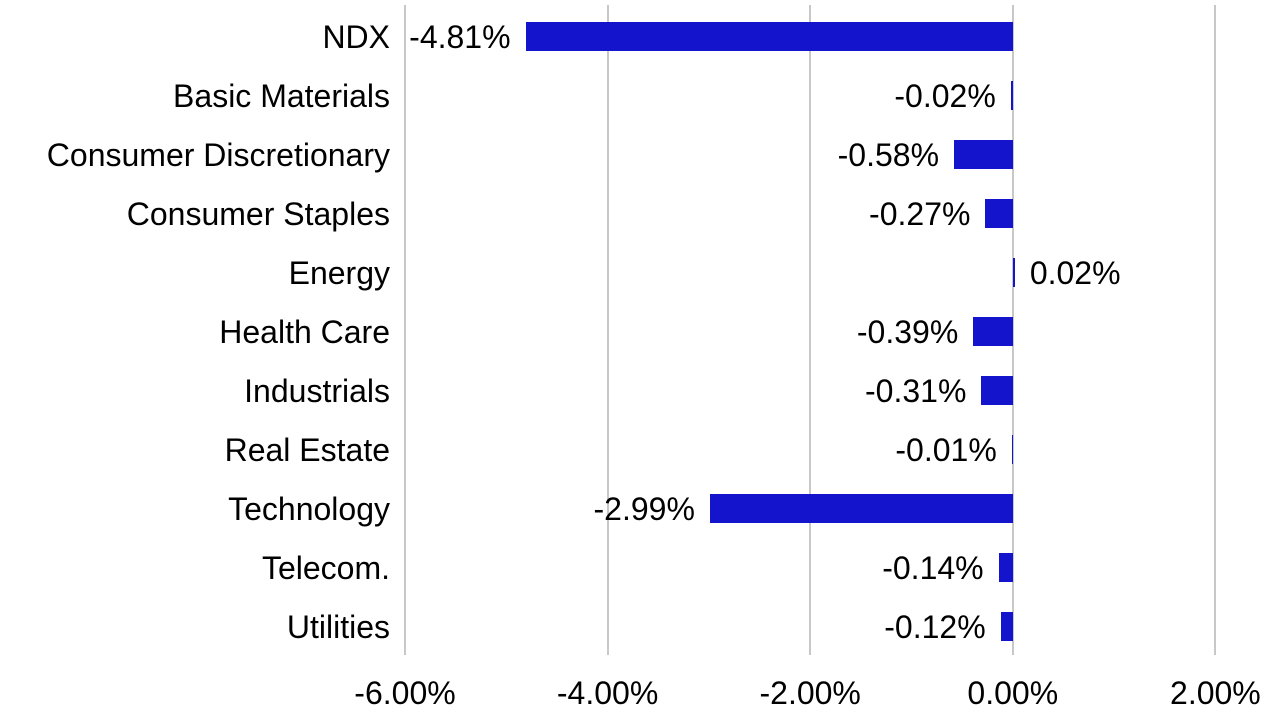 The image size is (1280, 720). I want to click on value-label: -2.99%, so click(644, 508).